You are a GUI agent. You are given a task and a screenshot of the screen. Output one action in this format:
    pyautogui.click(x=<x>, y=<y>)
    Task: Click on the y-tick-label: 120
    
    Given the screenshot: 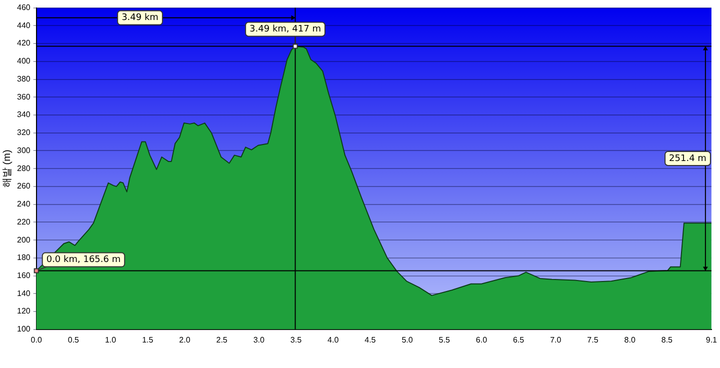 What is the action you would take?
    pyautogui.click(x=23, y=311)
    